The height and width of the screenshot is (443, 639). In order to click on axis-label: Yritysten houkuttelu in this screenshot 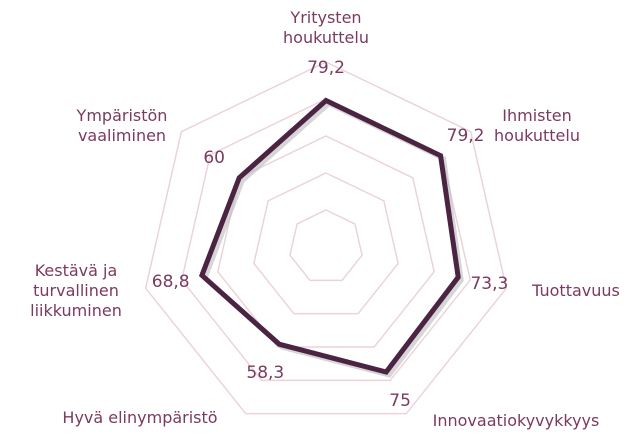, I will do `click(326, 27)`.